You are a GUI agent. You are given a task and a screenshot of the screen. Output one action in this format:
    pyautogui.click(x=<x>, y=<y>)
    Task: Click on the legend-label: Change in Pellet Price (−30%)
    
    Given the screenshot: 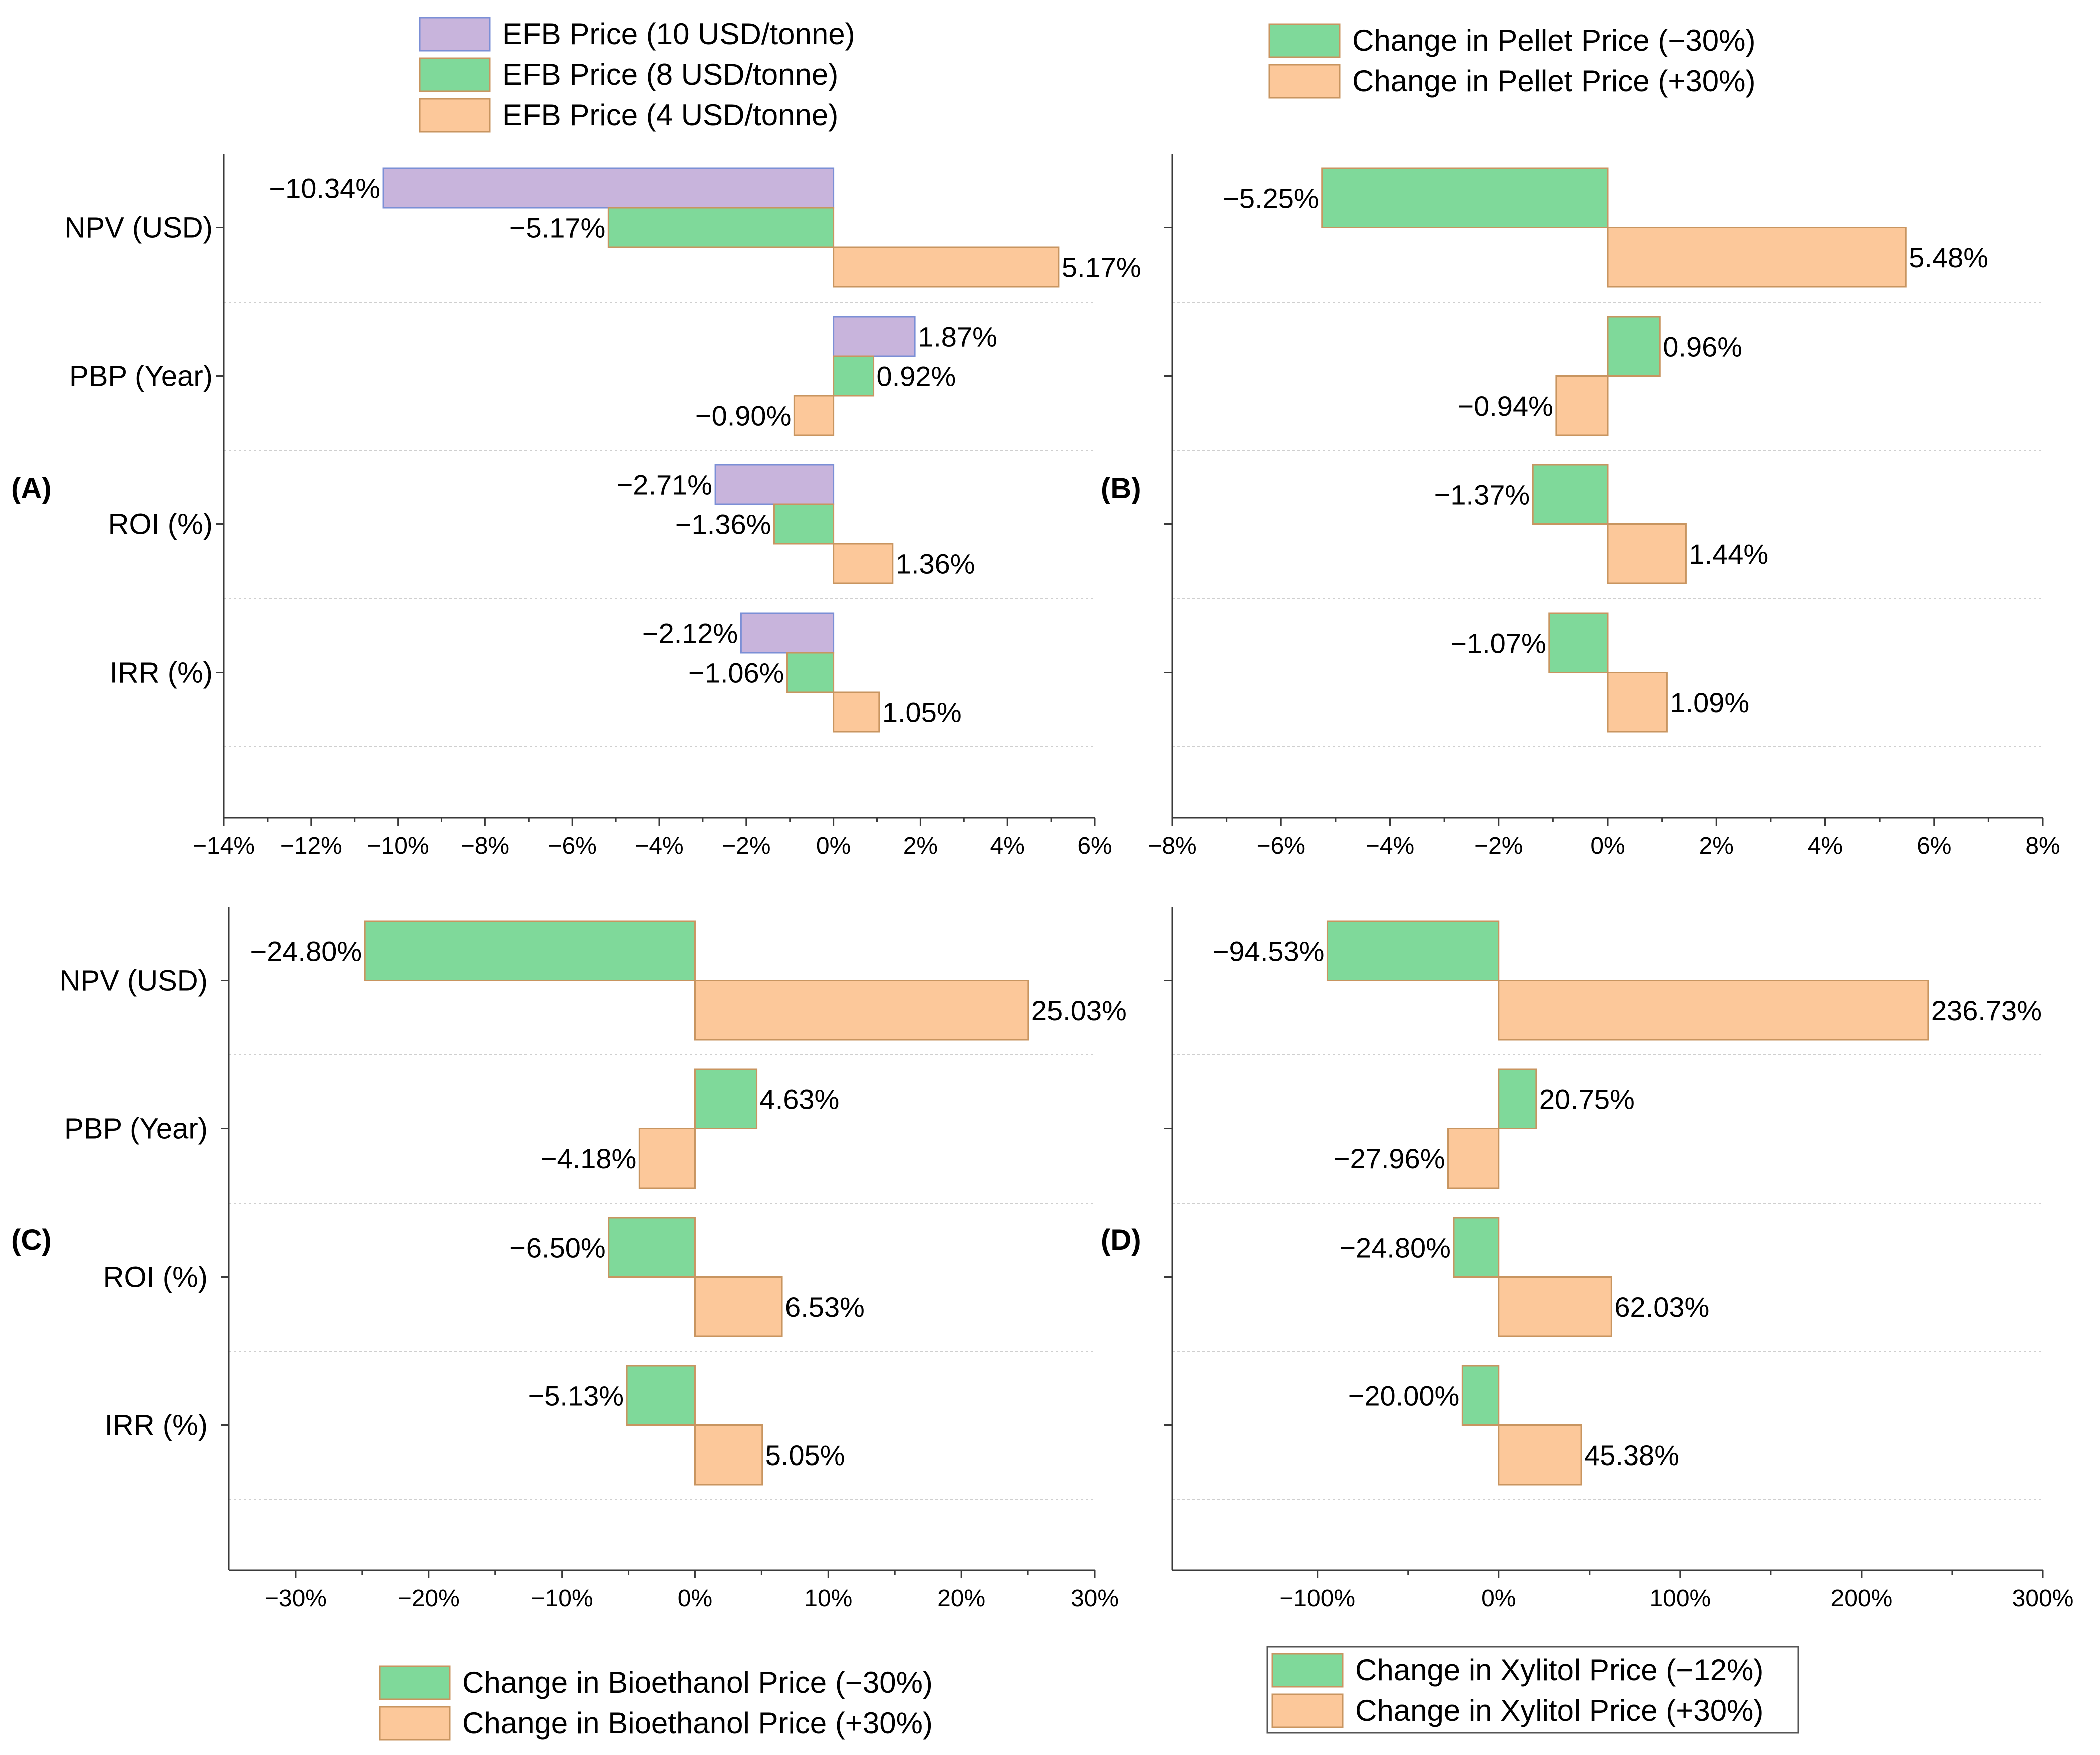 What is the action you would take?
    pyautogui.click(x=1554, y=40)
    